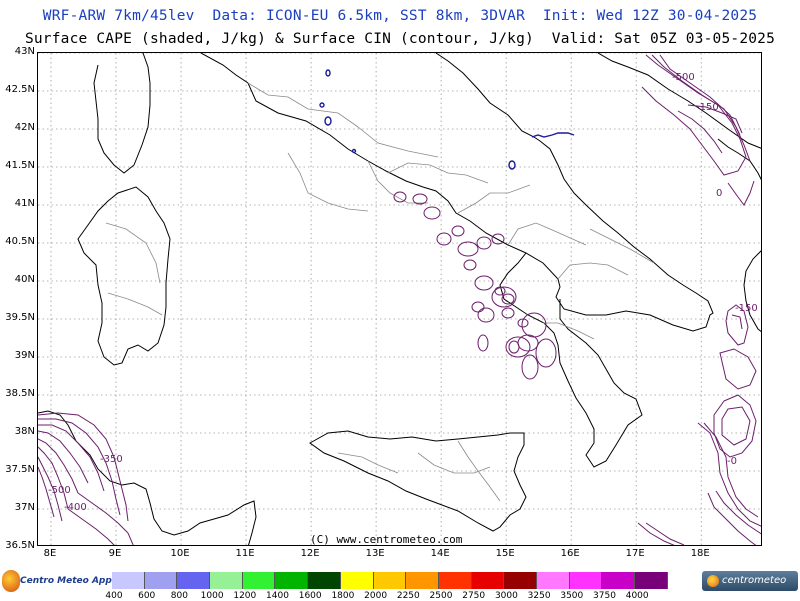 This screenshot has width=800, height=601. Describe the element at coordinates (50, 553) in the screenshot. I see `longitude-label: 8E` at that location.